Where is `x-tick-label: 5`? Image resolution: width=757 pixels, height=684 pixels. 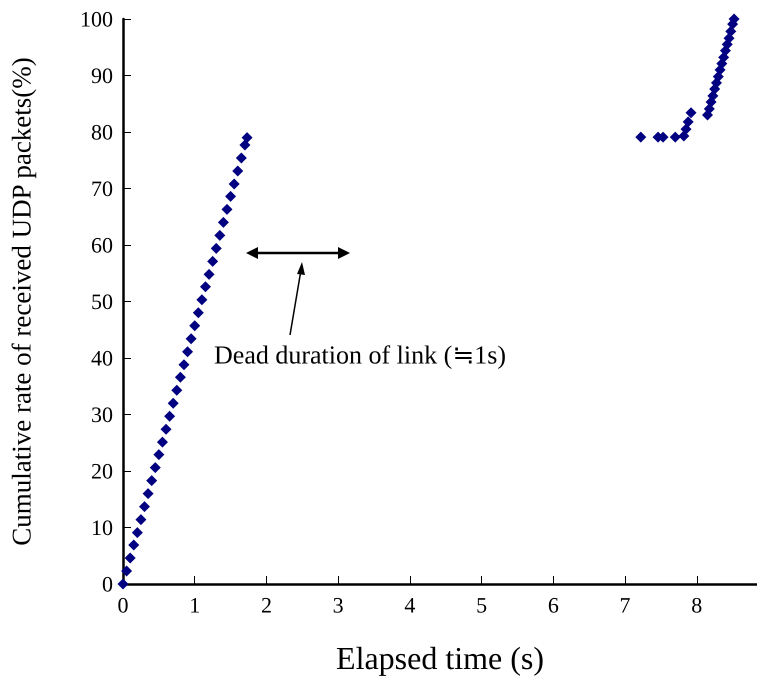
x-tick-label: 5 is located at coordinates (482, 605).